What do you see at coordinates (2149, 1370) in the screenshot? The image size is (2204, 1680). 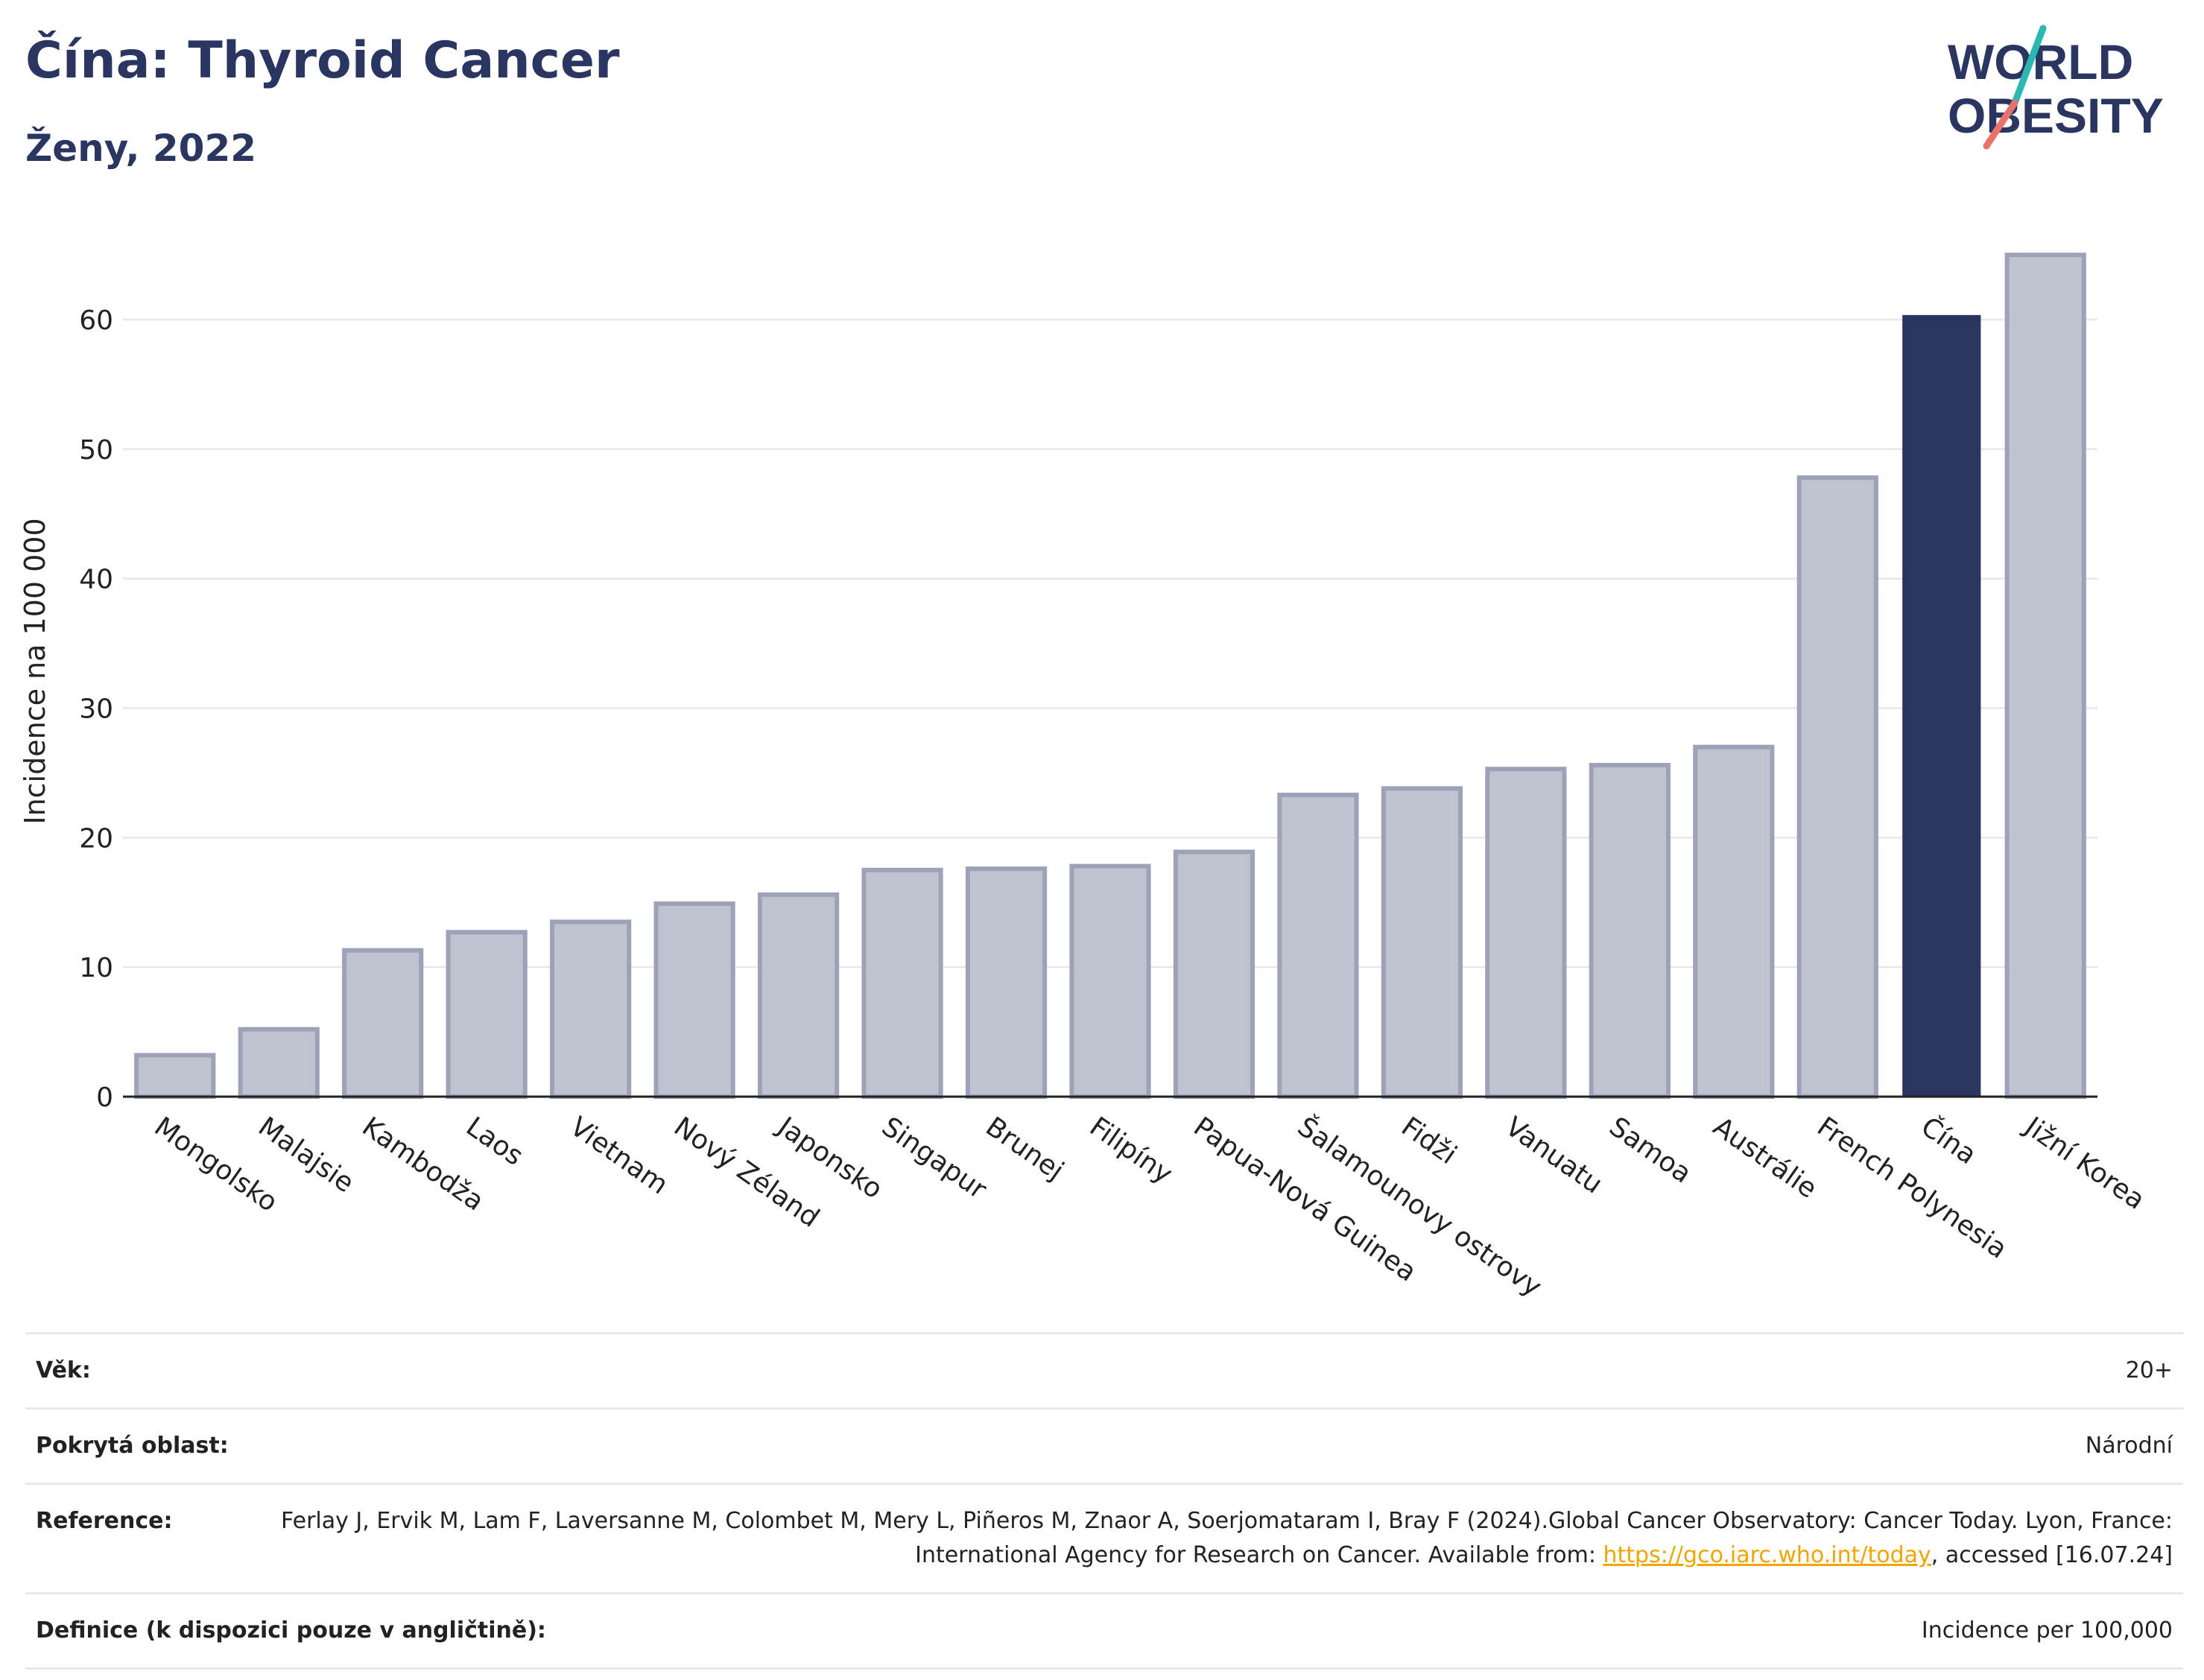 I see `info-value: 20+` at bounding box center [2149, 1370].